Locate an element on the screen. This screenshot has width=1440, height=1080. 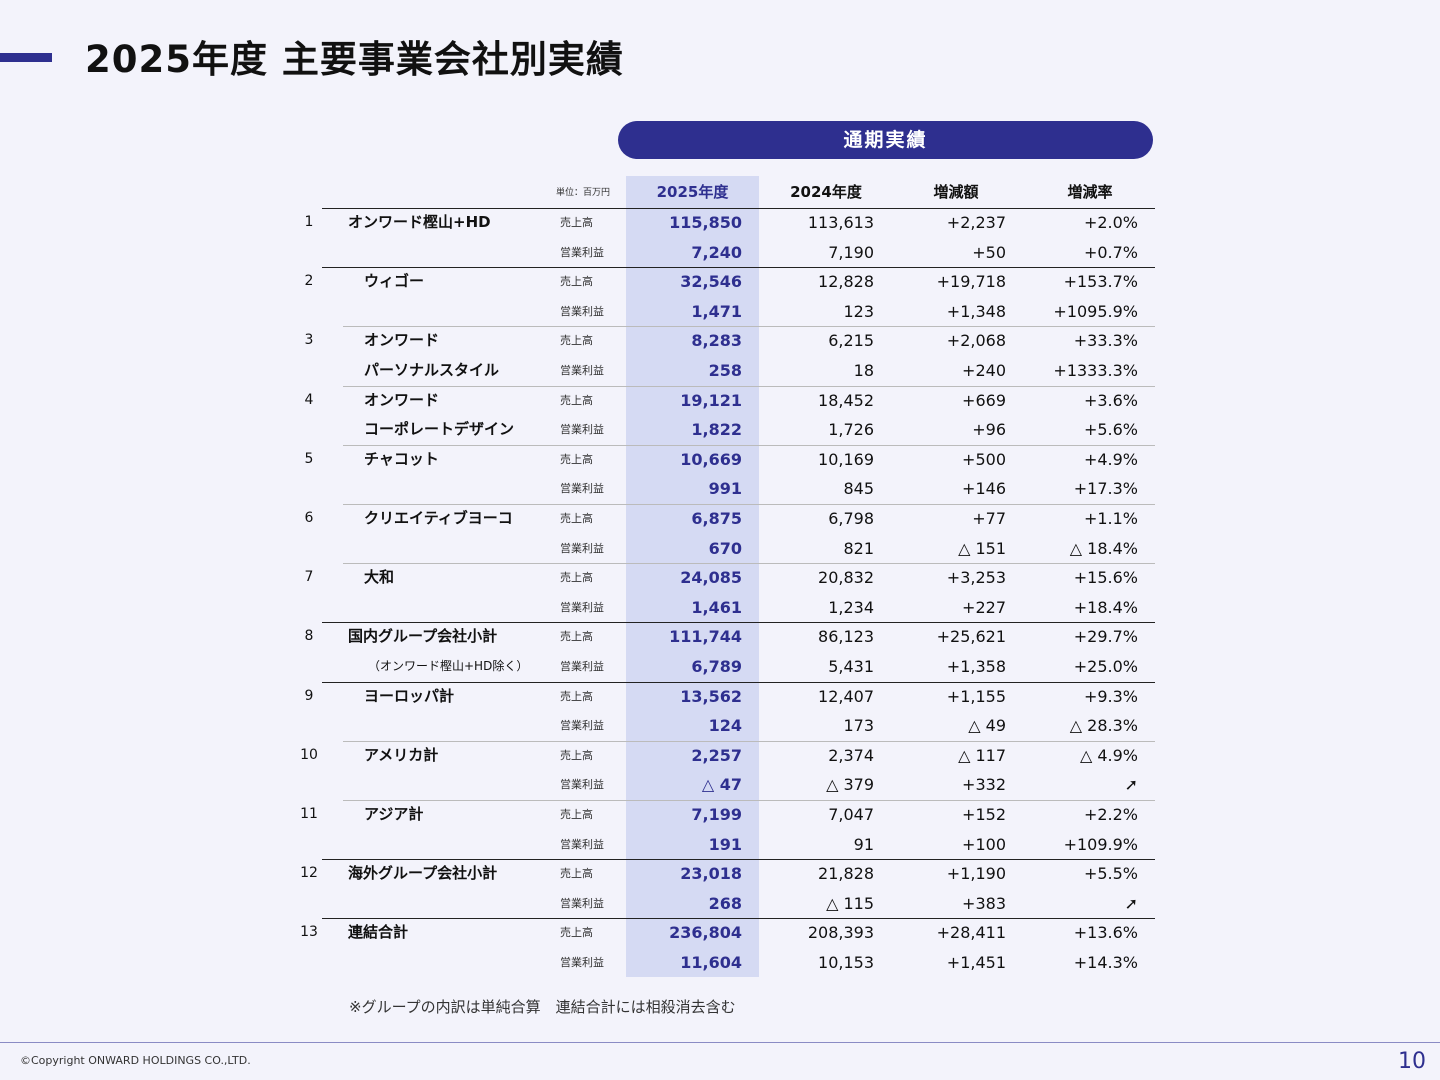
value-fy2025: 13,562 is located at coordinates (711, 696).